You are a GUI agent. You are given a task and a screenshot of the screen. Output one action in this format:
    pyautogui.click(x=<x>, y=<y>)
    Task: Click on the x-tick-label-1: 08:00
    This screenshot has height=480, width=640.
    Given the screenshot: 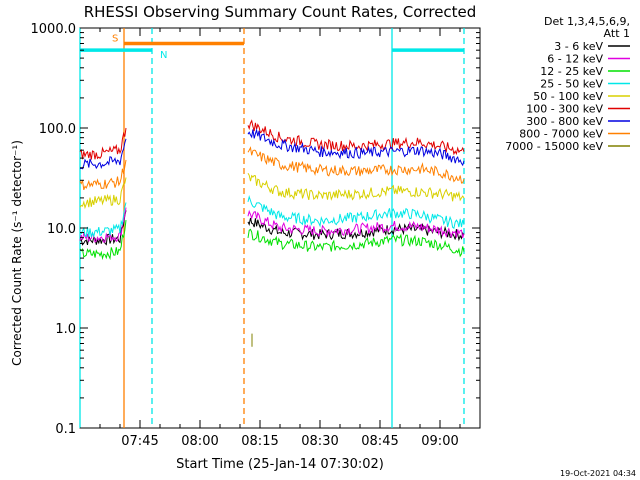 What is the action you would take?
    pyautogui.click(x=199, y=441)
    